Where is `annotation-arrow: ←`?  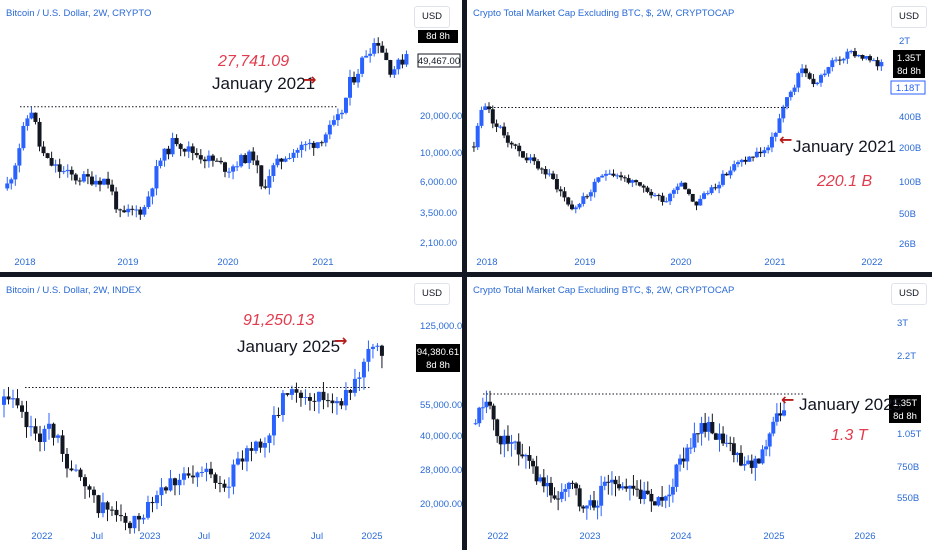 annotation-arrow: ← is located at coordinates (787, 399).